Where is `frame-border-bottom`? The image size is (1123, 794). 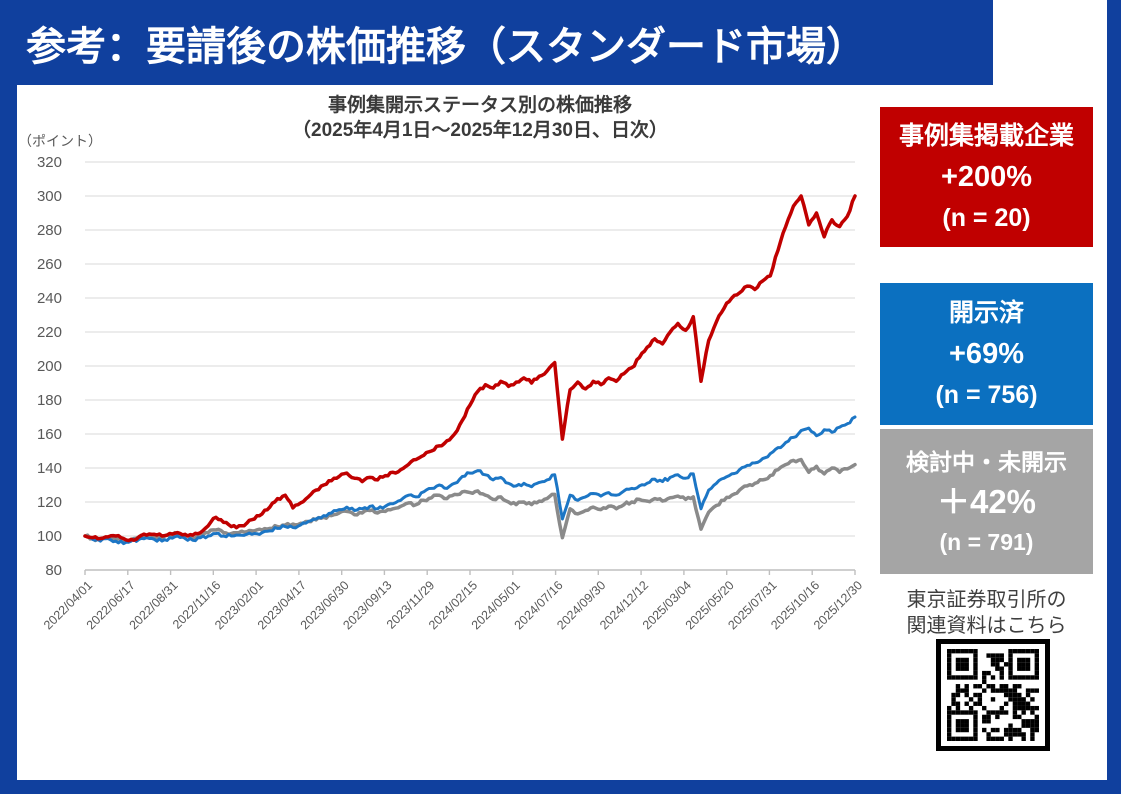 frame-border-bottom is located at coordinates (560, 787).